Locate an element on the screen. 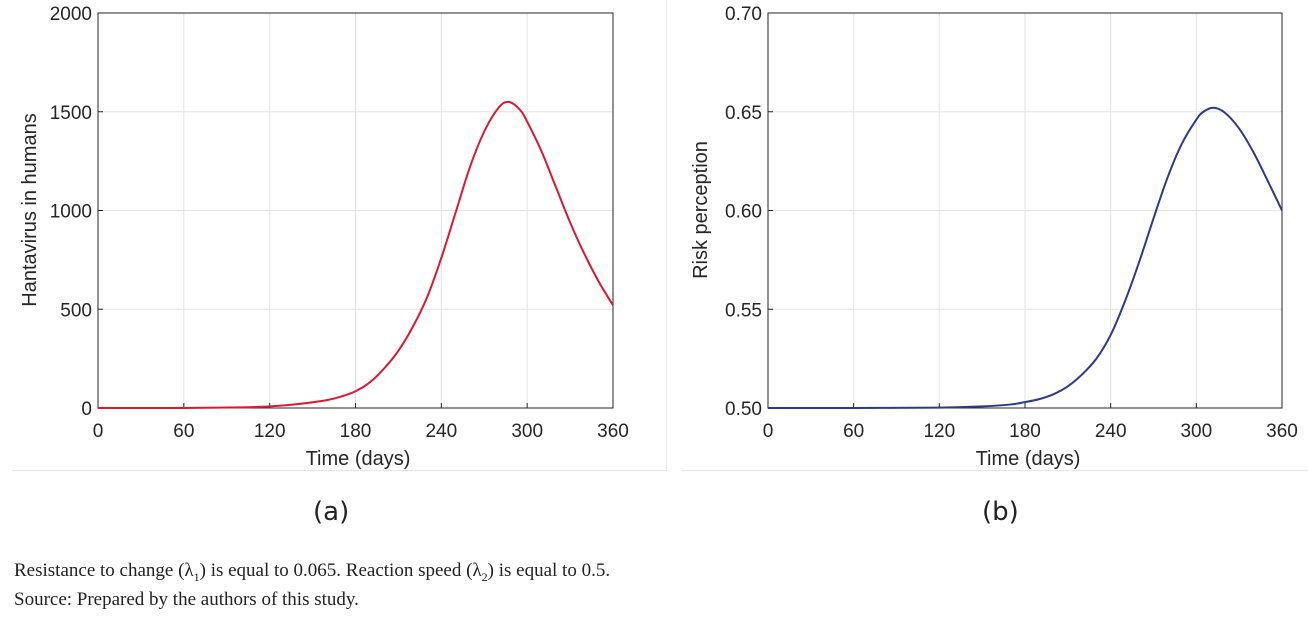 The width and height of the screenshot is (1308, 621). y-tick-label: 1500 is located at coordinates (71, 113).